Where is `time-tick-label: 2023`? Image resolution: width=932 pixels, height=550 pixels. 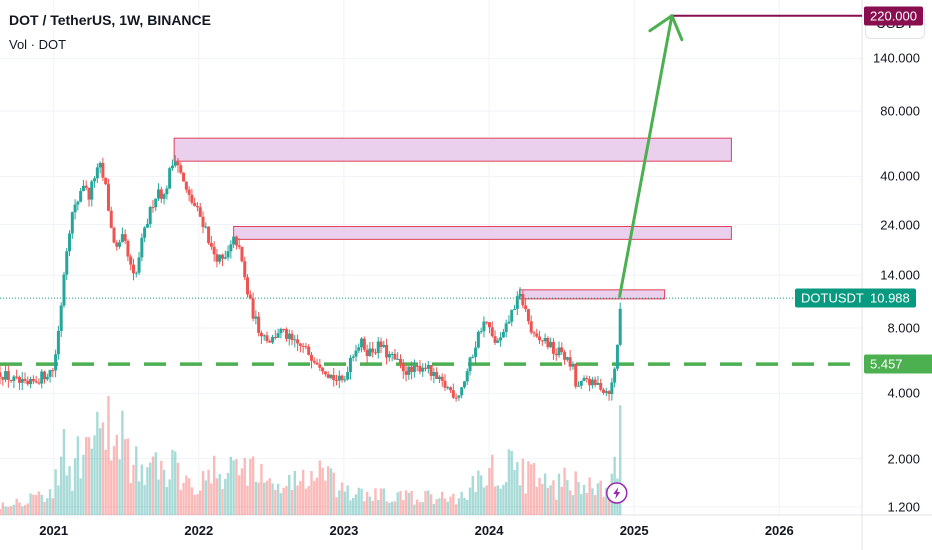
time-tick-label: 2023 is located at coordinates (344, 530).